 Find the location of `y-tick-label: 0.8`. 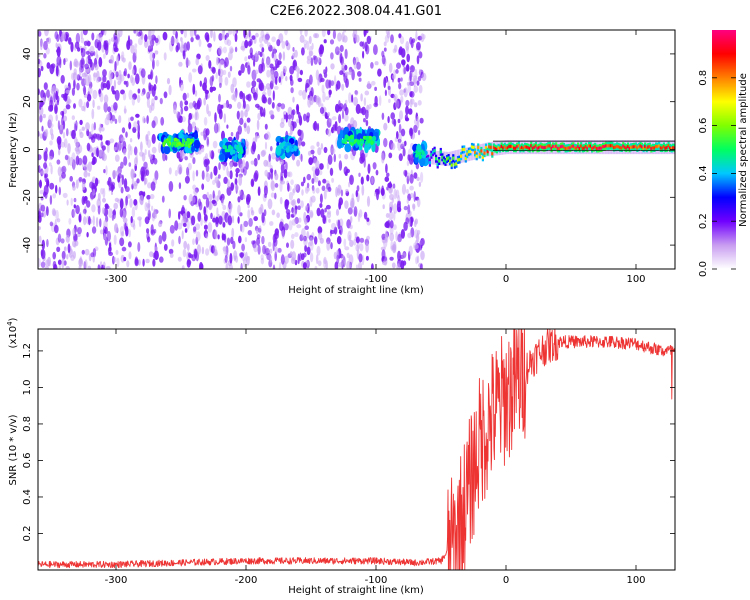

y-tick-label: 0.8 is located at coordinates (27, 424).